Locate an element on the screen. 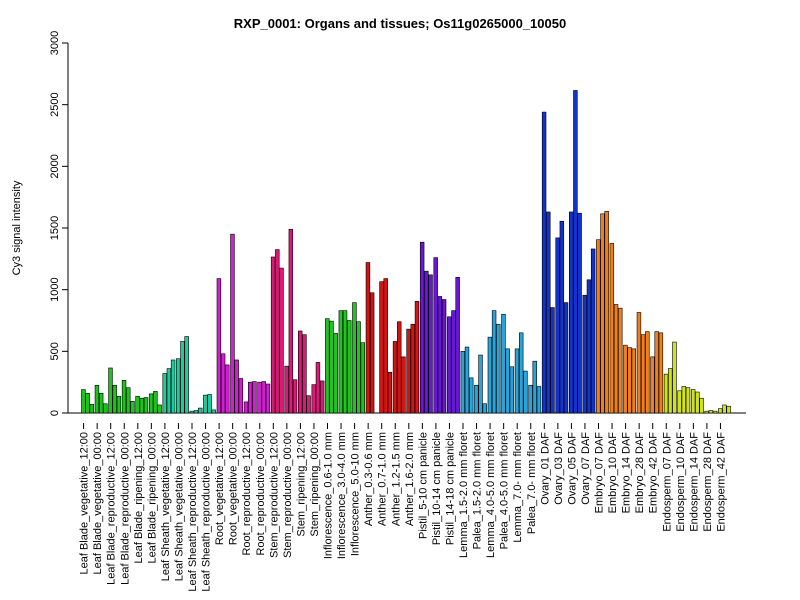 The height and width of the screenshot is (600, 800). y-axis-label: Cy3 signal intensity is located at coordinates (17, 227).